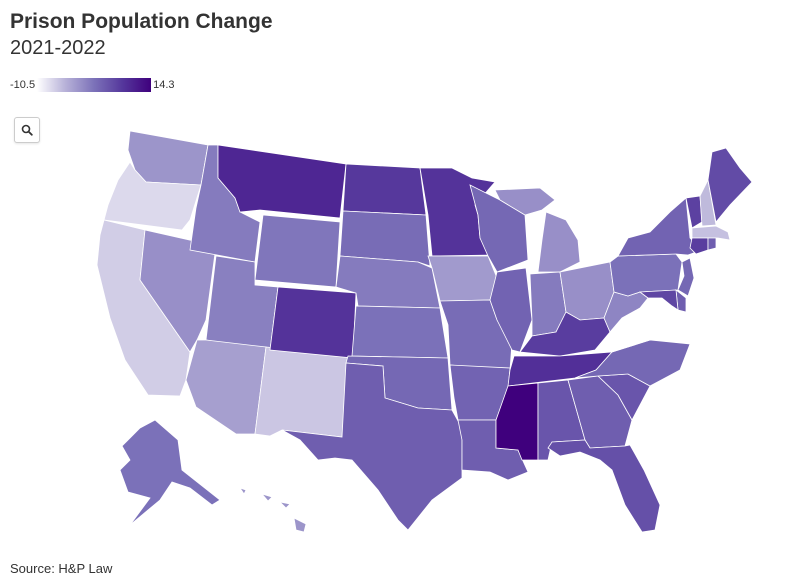  I want to click on state-mt, so click(282, 181).